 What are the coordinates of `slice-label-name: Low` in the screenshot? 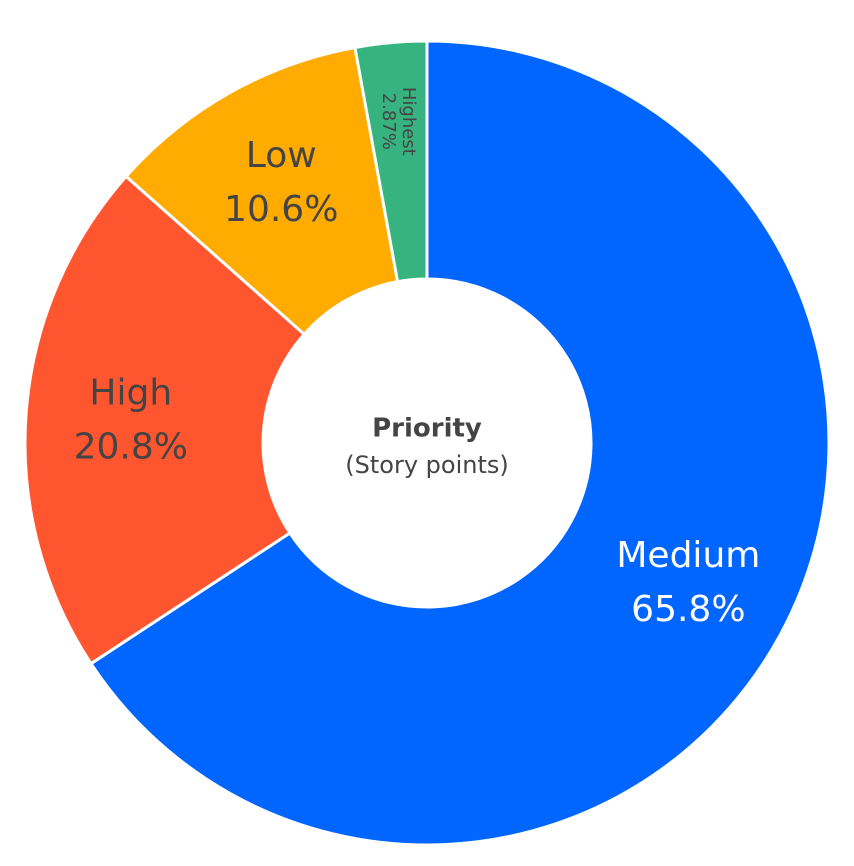 It's located at (281, 155).